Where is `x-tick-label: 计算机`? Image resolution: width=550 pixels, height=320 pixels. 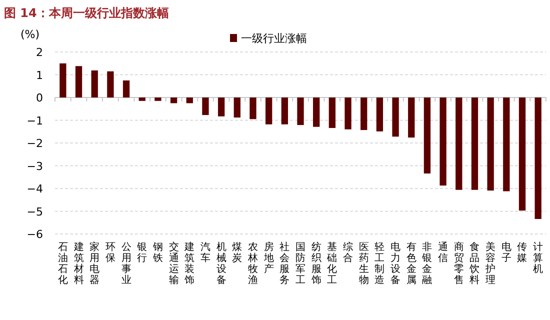 x-tick-label: 计算机 is located at coordinates (538, 258).